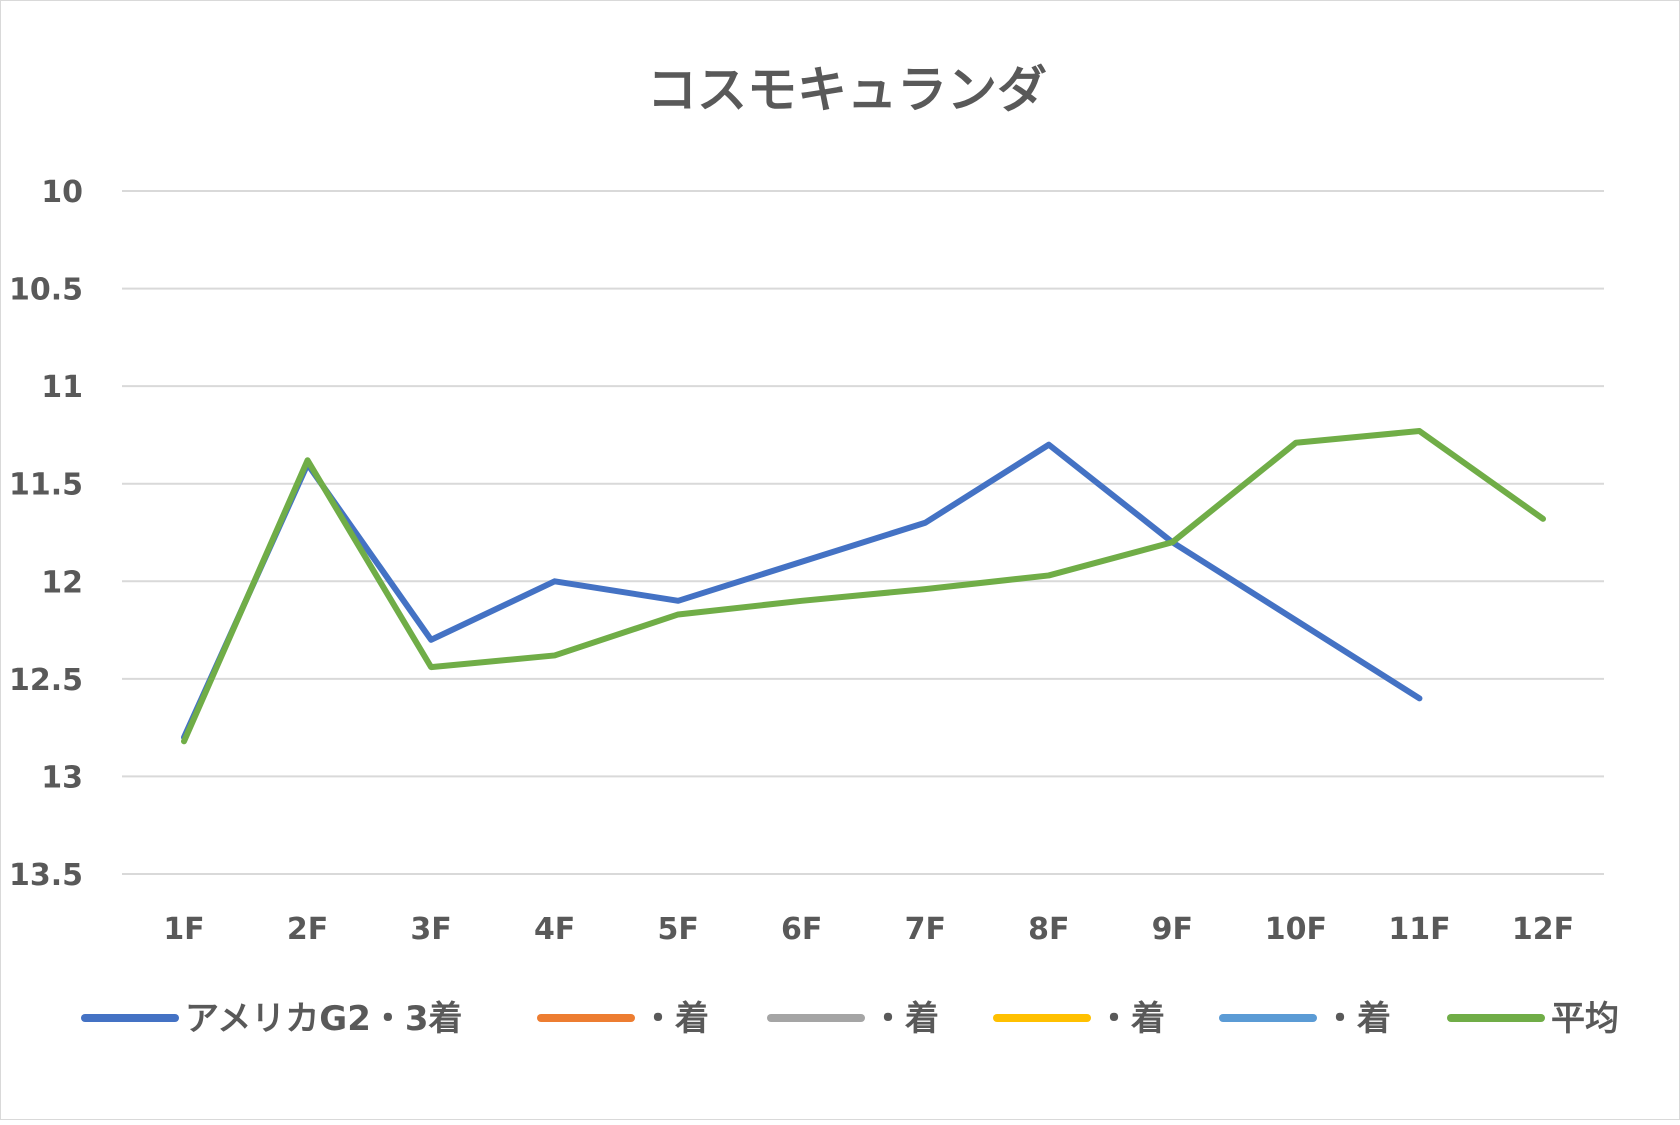  I want to click on x-tick-label: 2F, so click(307, 929).